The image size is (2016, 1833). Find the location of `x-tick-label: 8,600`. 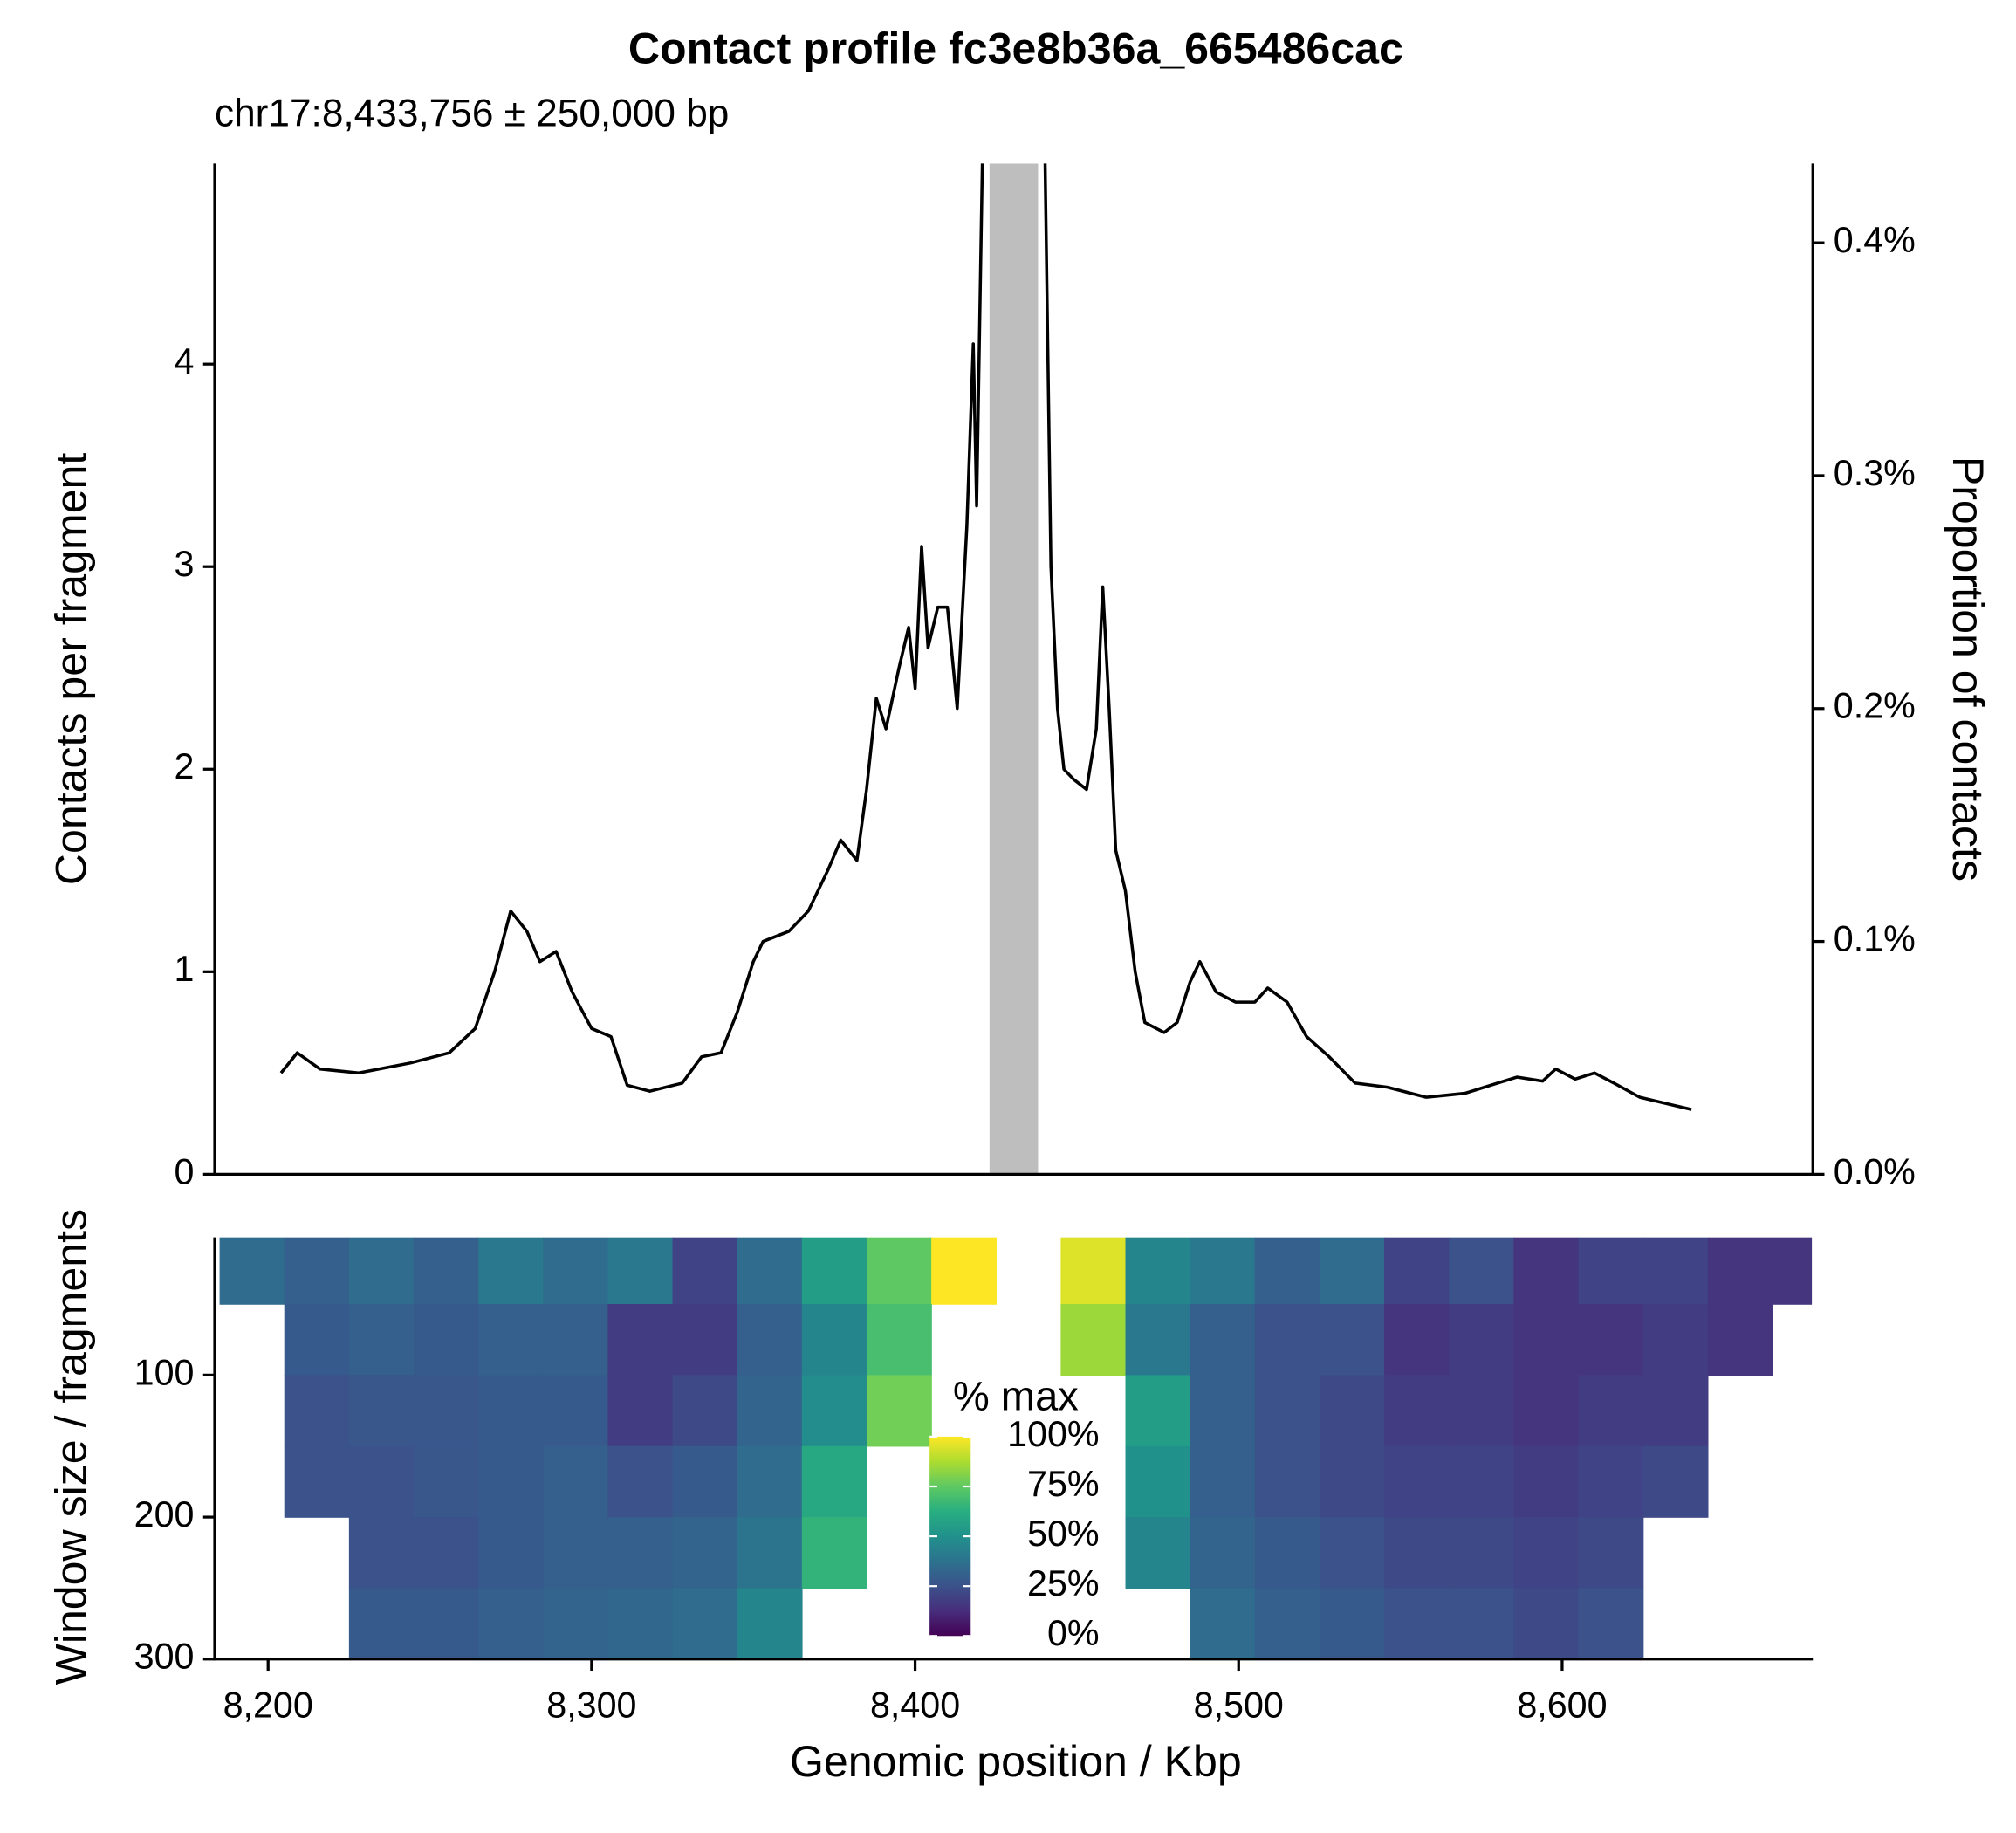

x-tick-label: 8,600 is located at coordinates (1562, 1705).